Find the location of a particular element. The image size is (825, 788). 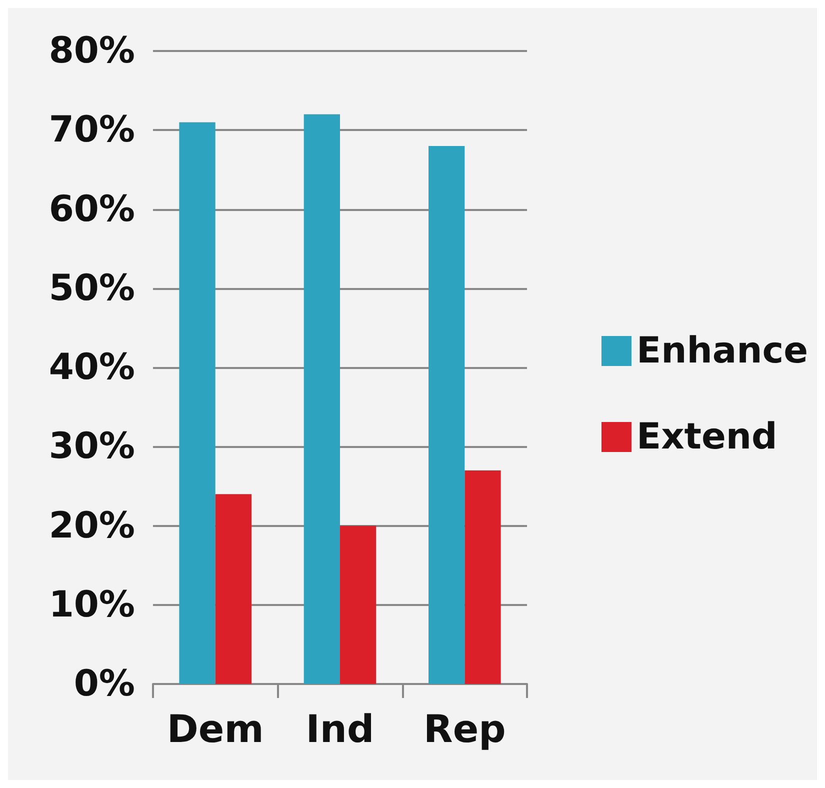

y-tick-label: 0% is located at coordinates (104, 684).